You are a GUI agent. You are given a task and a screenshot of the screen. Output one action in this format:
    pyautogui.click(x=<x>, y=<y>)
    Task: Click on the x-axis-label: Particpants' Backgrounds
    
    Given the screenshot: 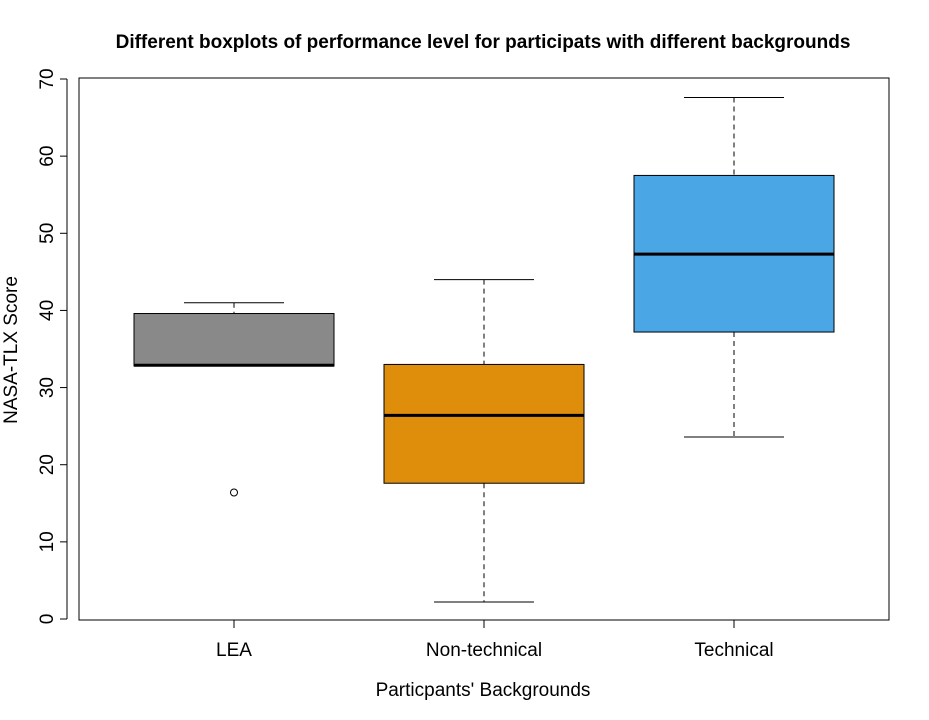 What is the action you would take?
    pyautogui.click(x=483, y=690)
    